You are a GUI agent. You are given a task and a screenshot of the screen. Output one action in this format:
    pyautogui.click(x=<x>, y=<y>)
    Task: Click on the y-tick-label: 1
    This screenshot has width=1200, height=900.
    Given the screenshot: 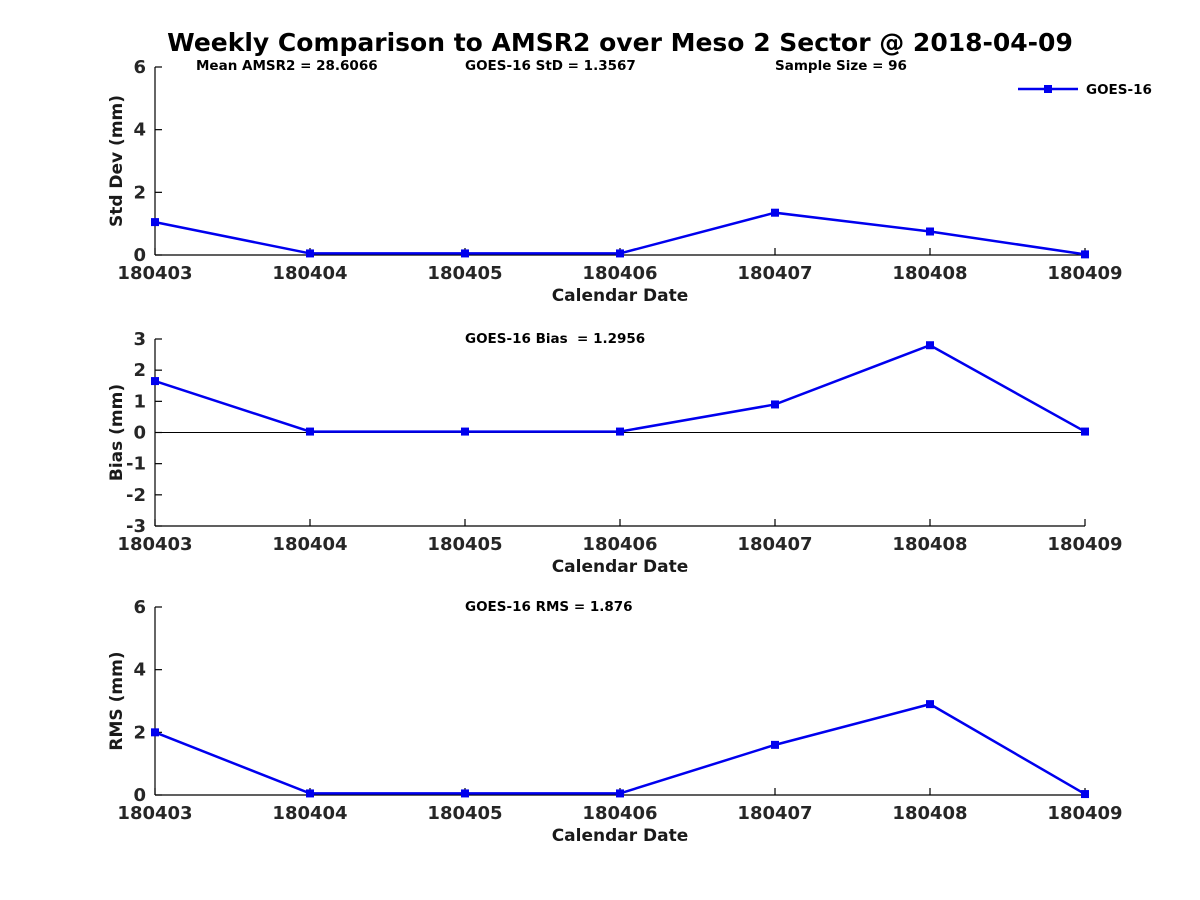 What is the action you would take?
    pyautogui.click(x=139, y=401)
    